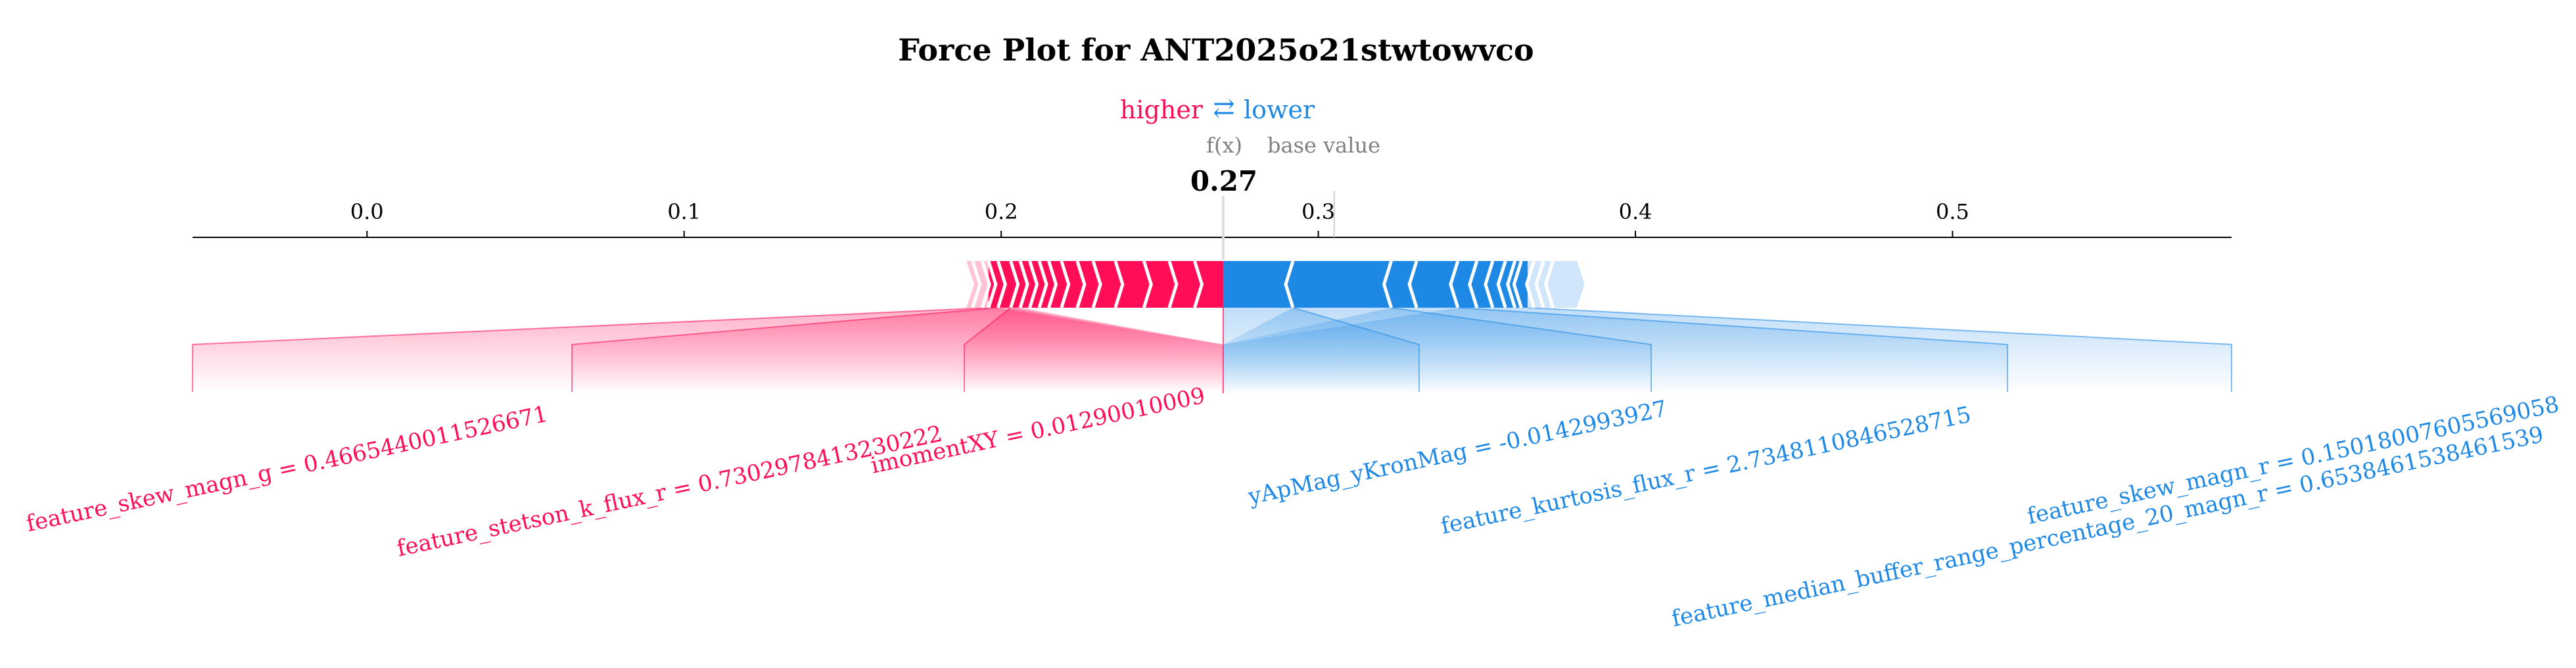  Describe the element at coordinates (287, 469) in the screenshot. I see `feature-label-higher: feature_skew_magn_g = 0.4665440011526671` at that location.